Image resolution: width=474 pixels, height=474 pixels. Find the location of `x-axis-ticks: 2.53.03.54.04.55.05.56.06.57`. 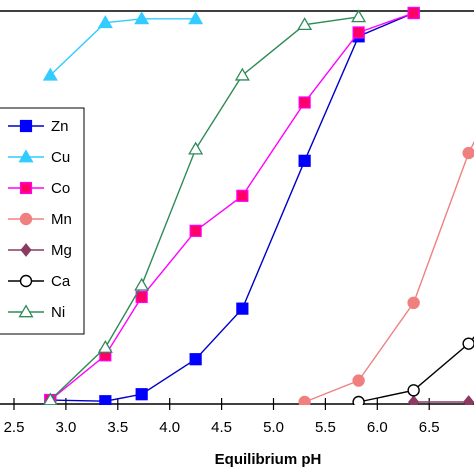

x-axis-ticks: 2.53.03.54.04.55.05.56.06.57 is located at coordinates (222, 417).